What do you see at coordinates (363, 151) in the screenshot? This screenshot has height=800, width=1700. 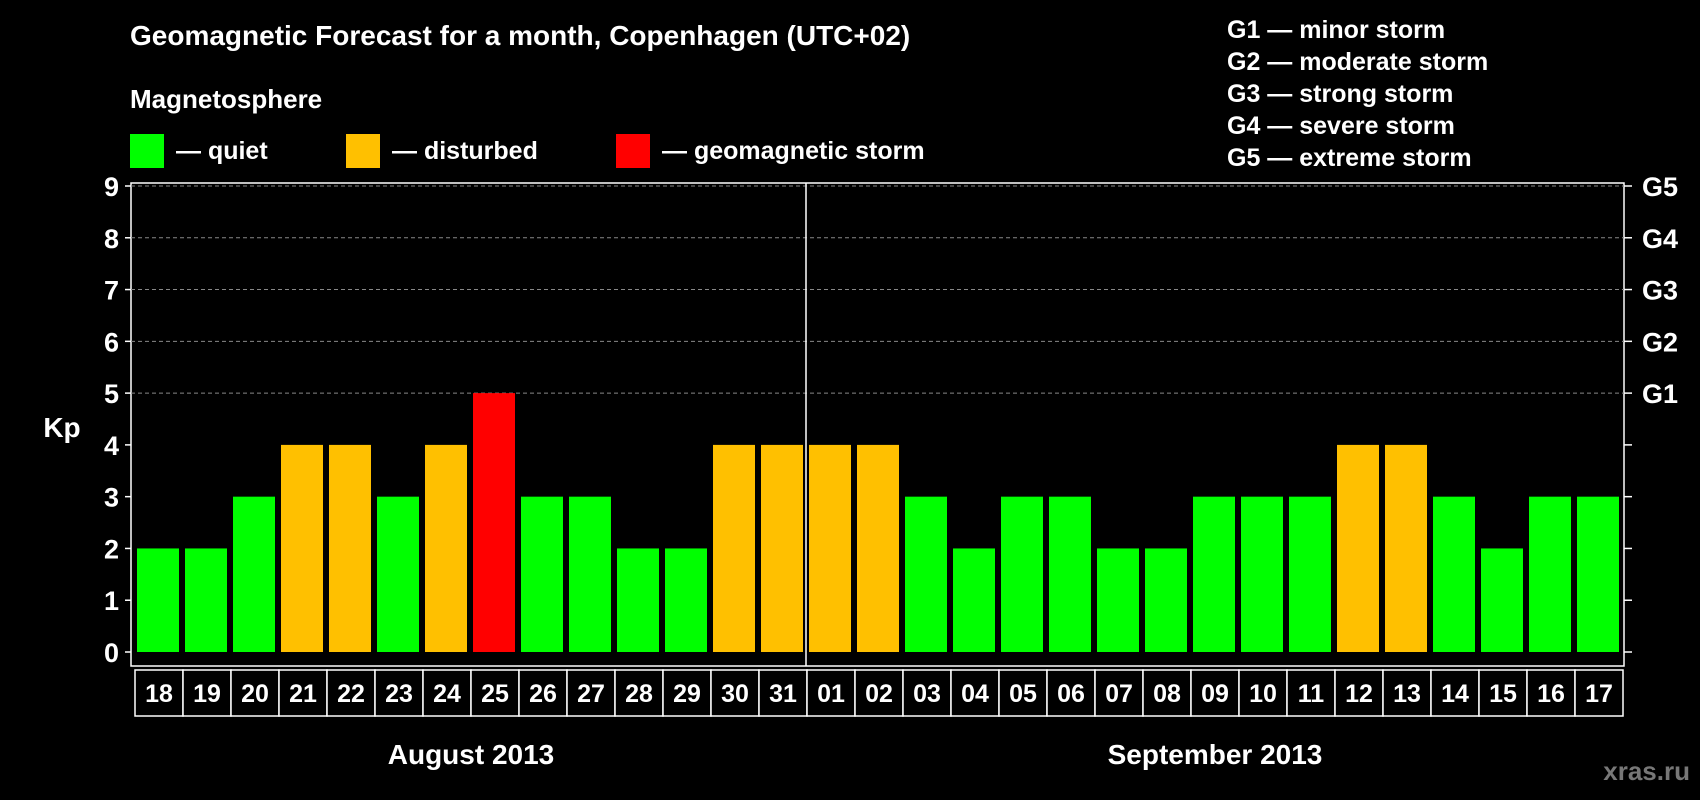 I see `disturbed-swatch` at bounding box center [363, 151].